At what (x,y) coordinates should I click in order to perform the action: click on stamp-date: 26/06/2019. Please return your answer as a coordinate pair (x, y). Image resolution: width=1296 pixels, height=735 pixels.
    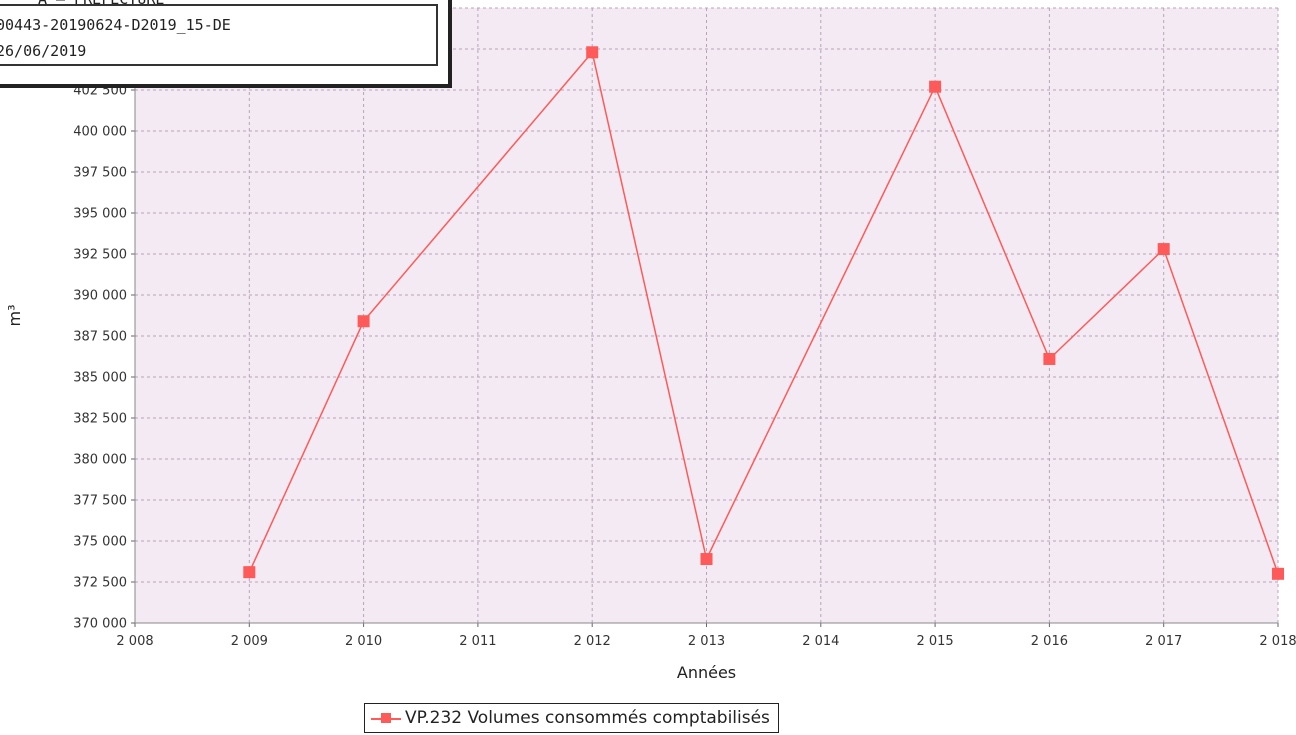
    Looking at the image, I should click on (43, 51).